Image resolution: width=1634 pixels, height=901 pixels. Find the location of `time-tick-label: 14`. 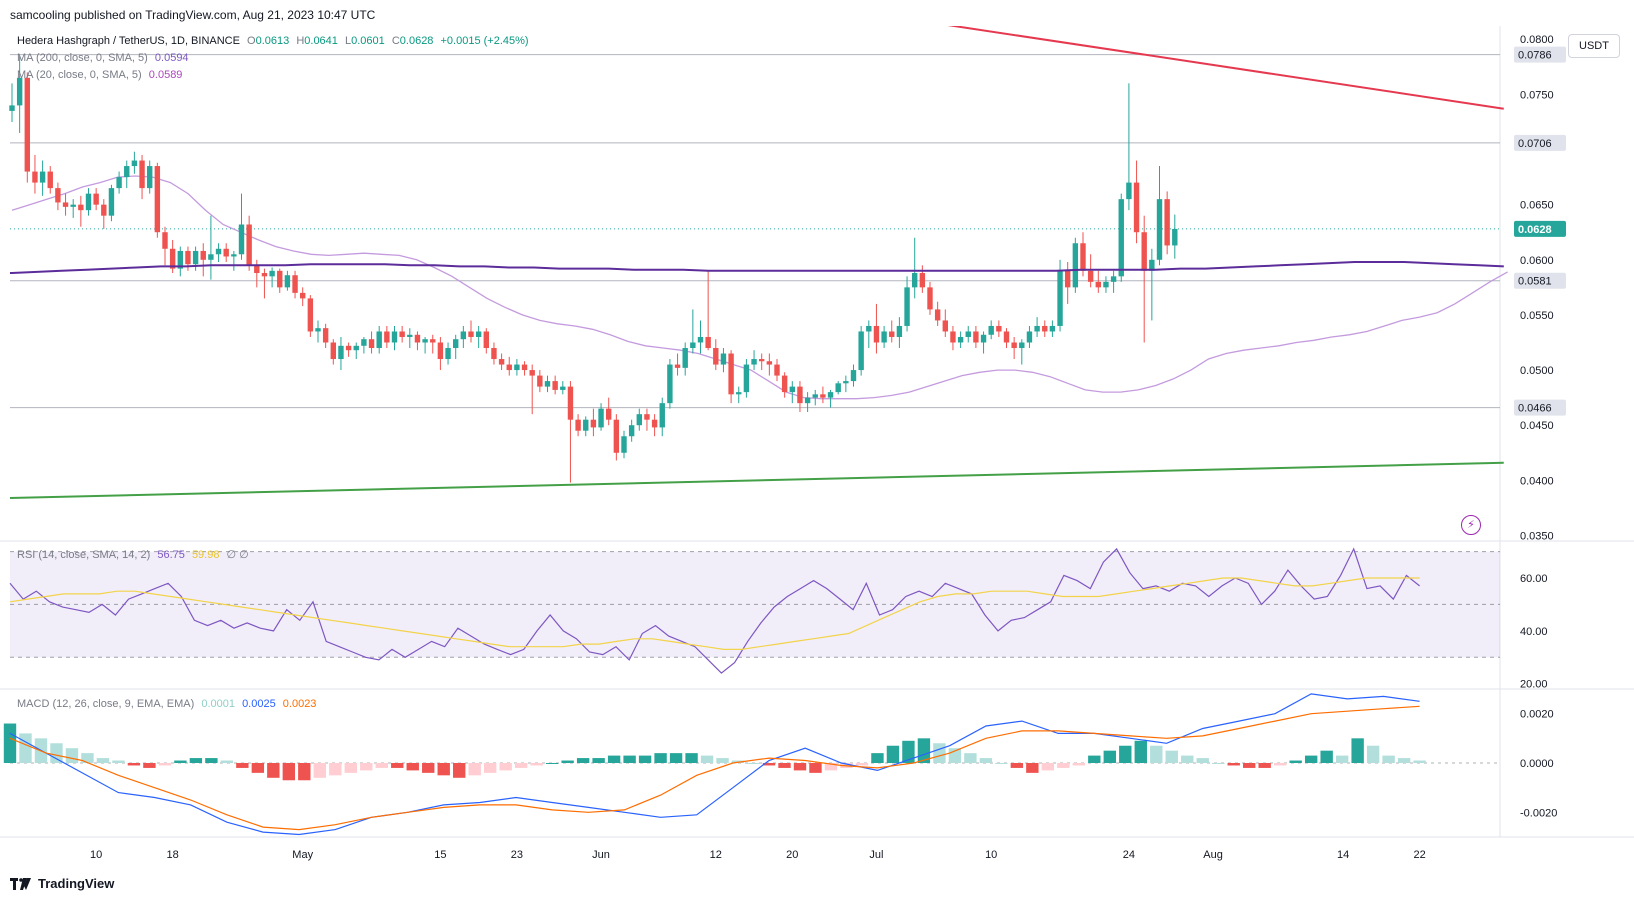

time-tick-label: 14 is located at coordinates (1343, 855).